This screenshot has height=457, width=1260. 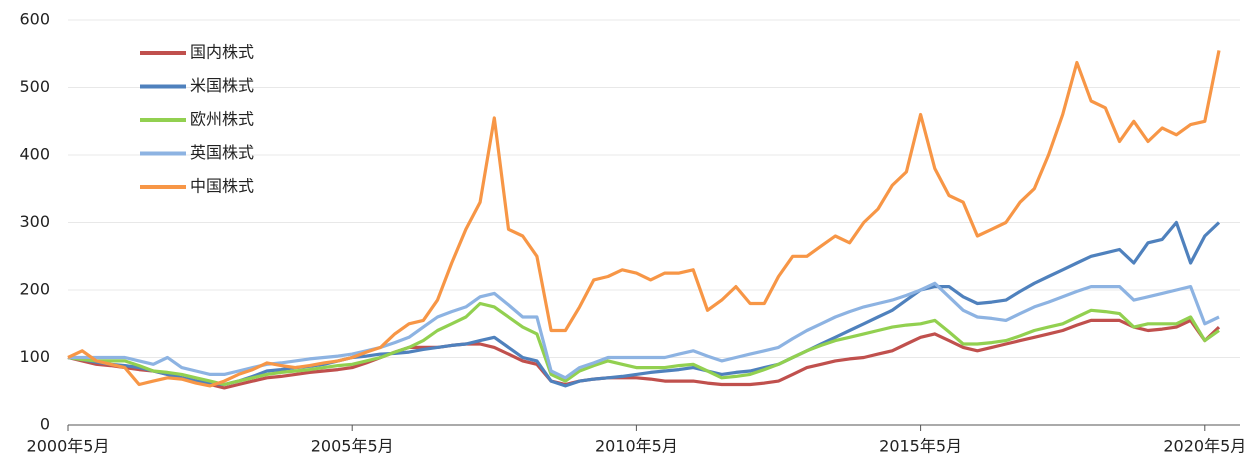 I want to click on legend-label: 国内株式, so click(x=222, y=52).